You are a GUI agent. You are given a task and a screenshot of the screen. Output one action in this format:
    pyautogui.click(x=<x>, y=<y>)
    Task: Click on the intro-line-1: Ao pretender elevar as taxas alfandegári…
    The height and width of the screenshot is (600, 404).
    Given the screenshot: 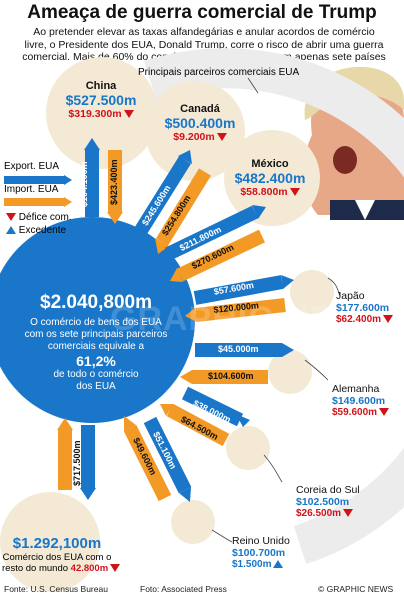 What is the action you would take?
    pyautogui.click(x=204, y=32)
    